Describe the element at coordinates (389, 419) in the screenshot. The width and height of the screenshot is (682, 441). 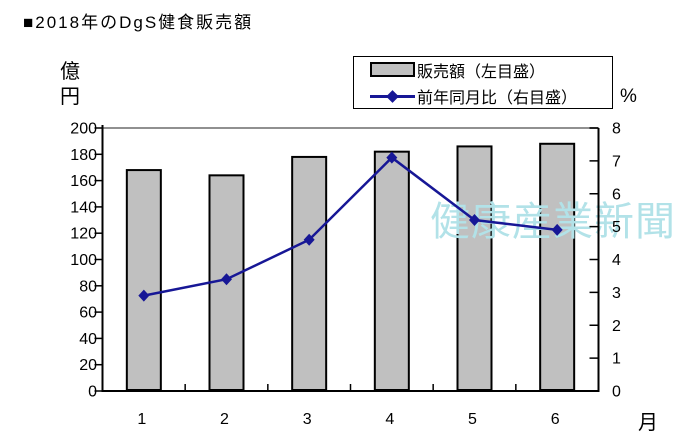
I see `x-tick-label: 4` at that location.